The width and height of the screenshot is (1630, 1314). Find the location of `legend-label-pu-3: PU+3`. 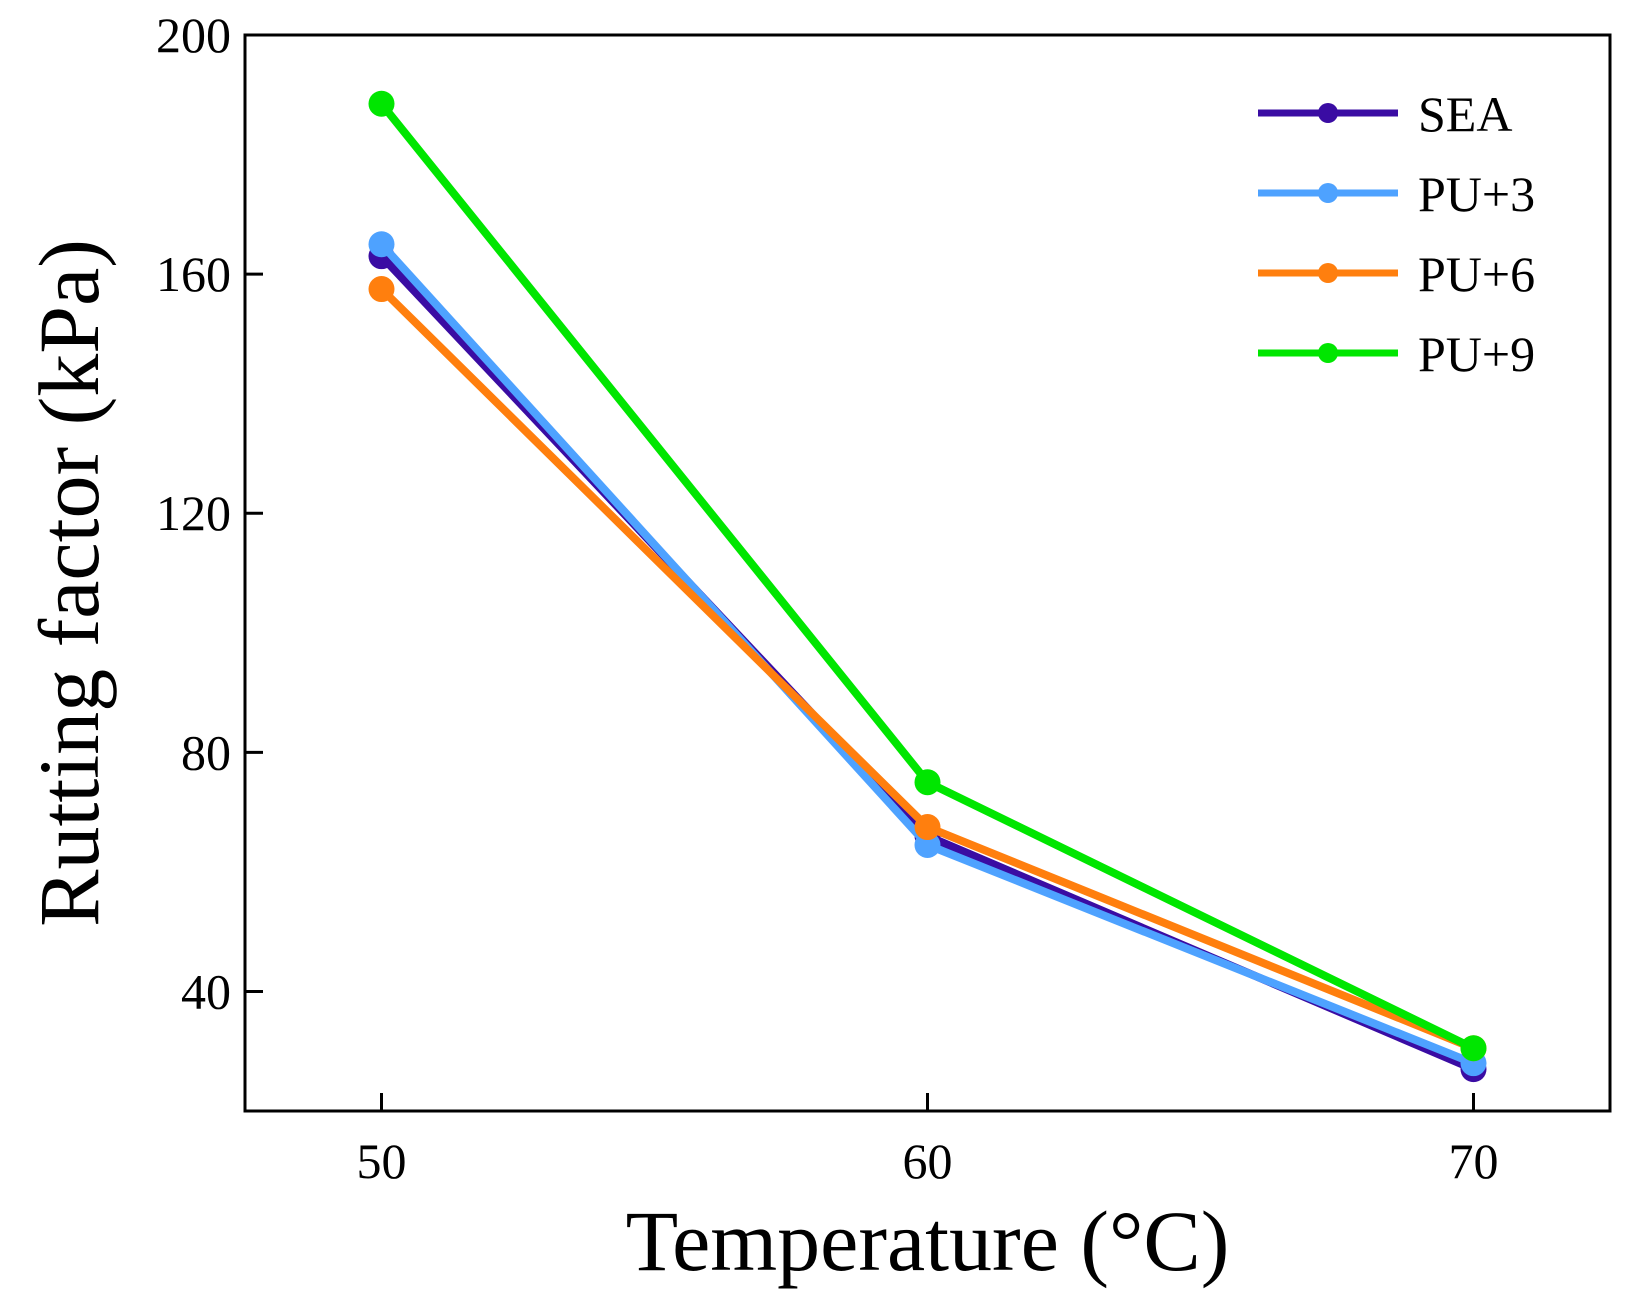

legend-label-pu-3: PU+3 is located at coordinates (1476, 194).